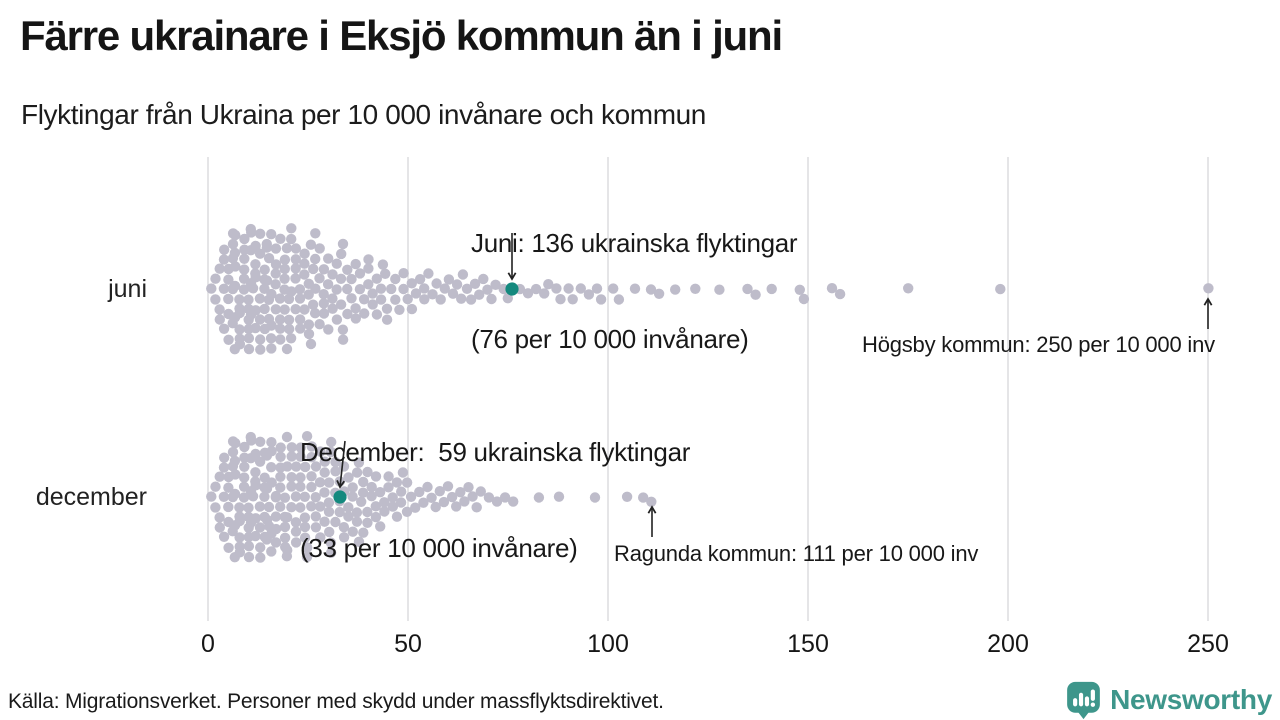 The image size is (1280, 720). Describe the element at coordinates (341, 464) in the screenshot. I see `annotation-arrow-down` at that location.